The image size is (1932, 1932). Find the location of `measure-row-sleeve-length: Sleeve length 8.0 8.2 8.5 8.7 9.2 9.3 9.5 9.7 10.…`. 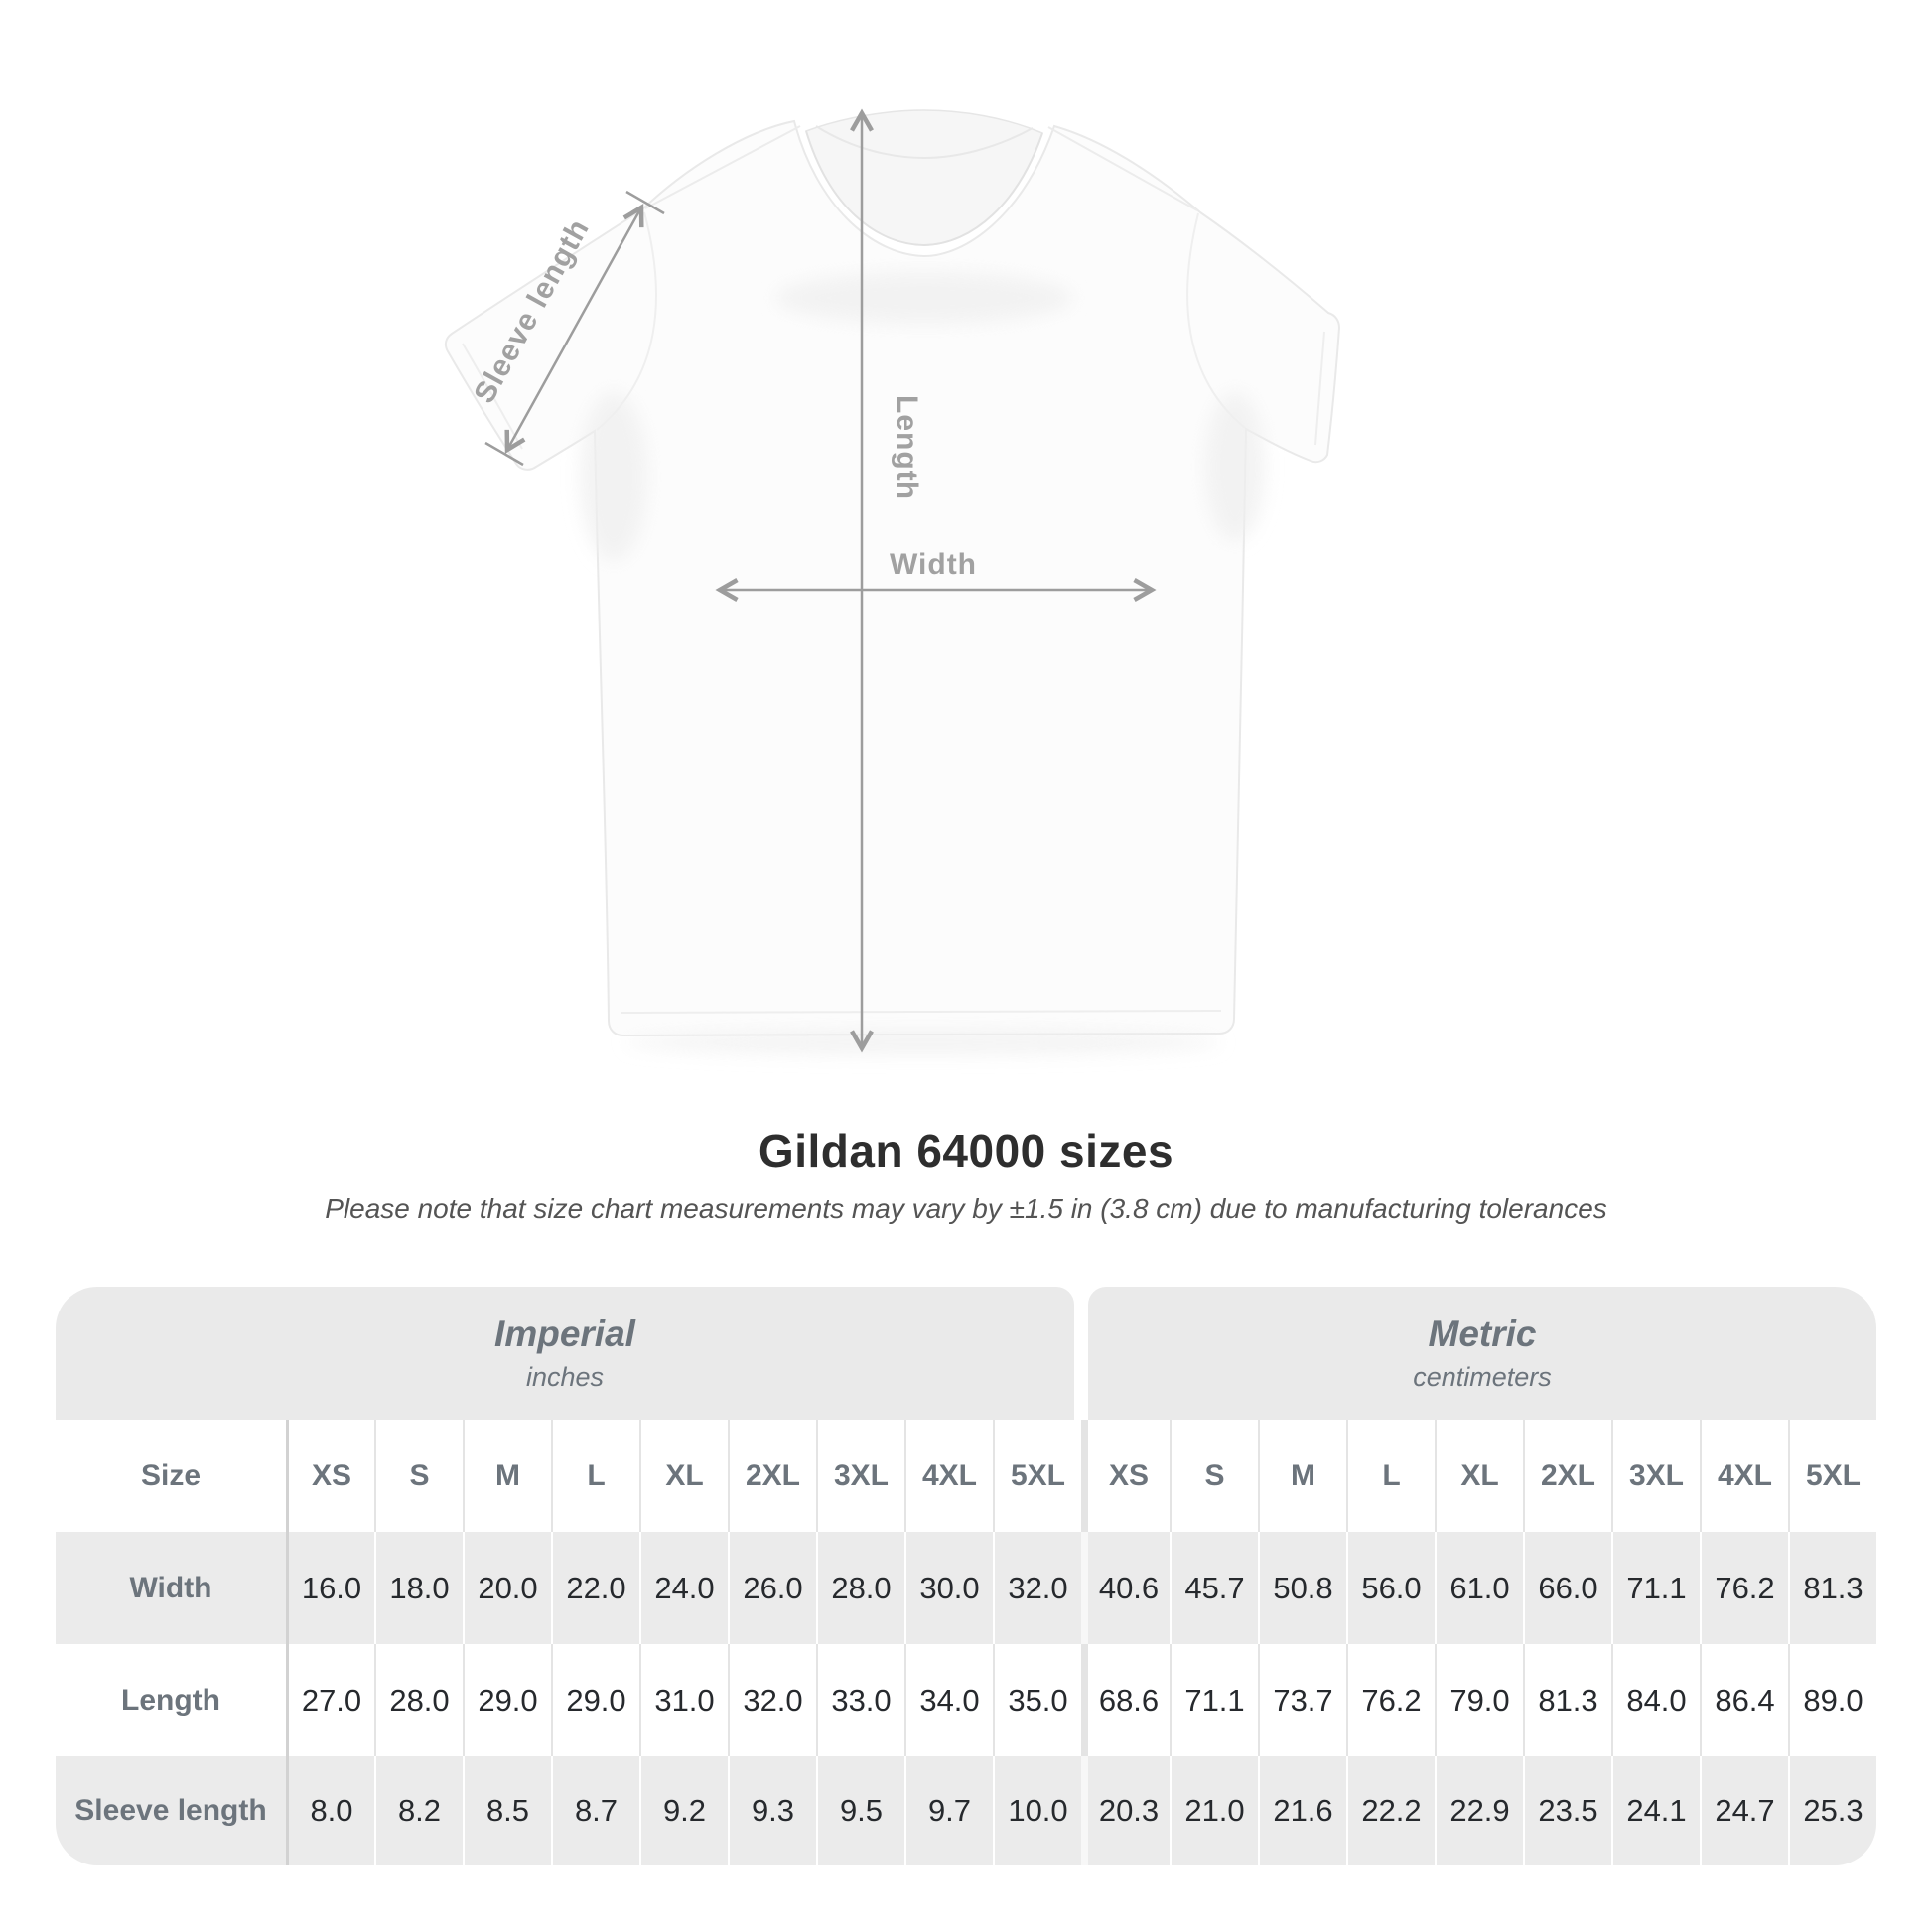

measure-row-sleeve-length: Sleeve length 8.0 8.2 8.5 8.7 9.2 9.3 9.5 9.7 10.… is located at coordinates (966, 1810).